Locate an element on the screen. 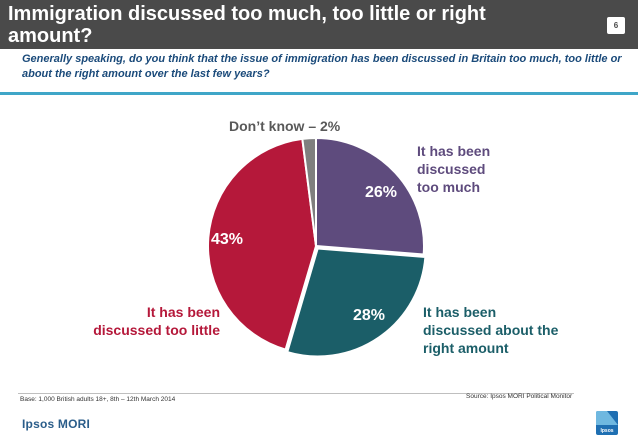 This screenshot has width=638, height=442. legend-label-too-much: It has been discussed too much is located at coordinates (453, 169).